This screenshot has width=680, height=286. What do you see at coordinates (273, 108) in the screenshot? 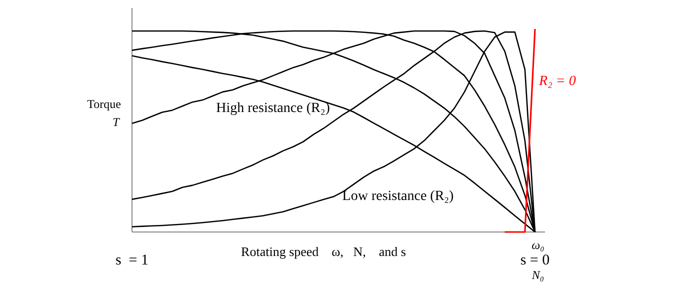
I see `annotation: High resistance (R₂)` at bounding box center [273, 108].